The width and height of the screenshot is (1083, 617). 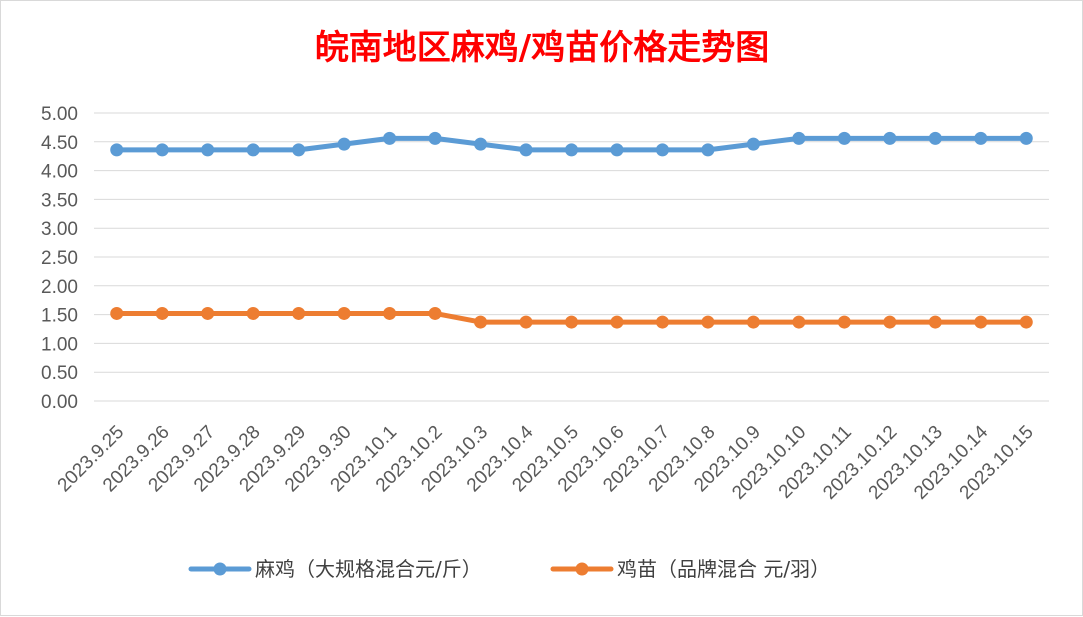 What do you see at coordinates (542, 48) in the screenshot?
I see `chart-title: 皖南地区麻鸡/鸡苗价格走势图` at bounding box center [542, 48].